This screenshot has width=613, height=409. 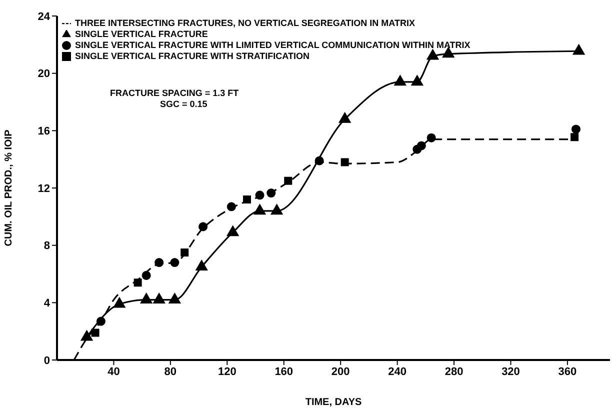 I want to click on annotation: SGC = 0.15, so click(x=184, y=104).